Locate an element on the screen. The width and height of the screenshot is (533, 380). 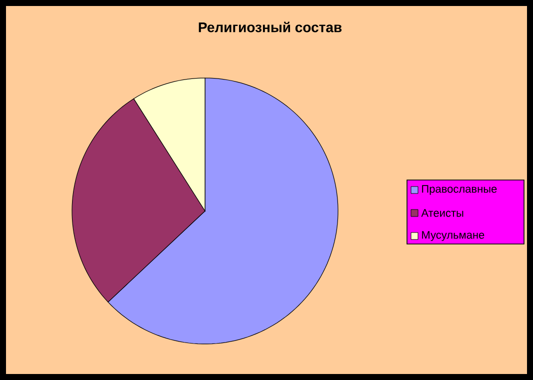
legend-label: Атеисты is located at coordinates (442, 213).